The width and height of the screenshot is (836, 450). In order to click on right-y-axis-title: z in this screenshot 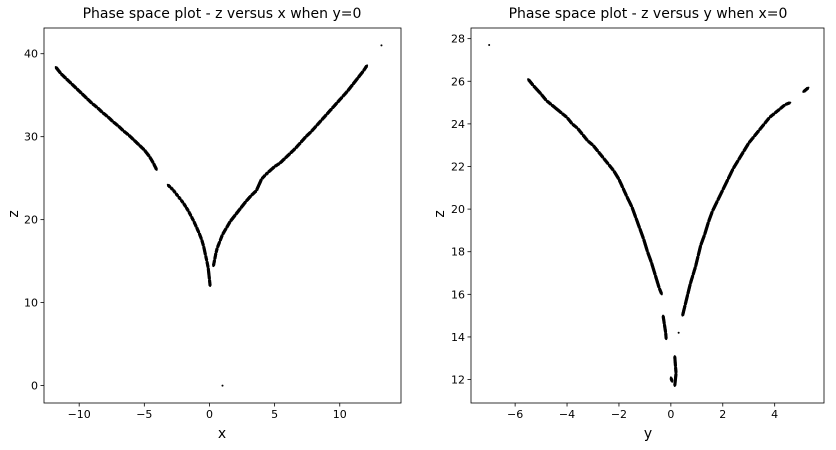, I will do `click(440, 213)`.